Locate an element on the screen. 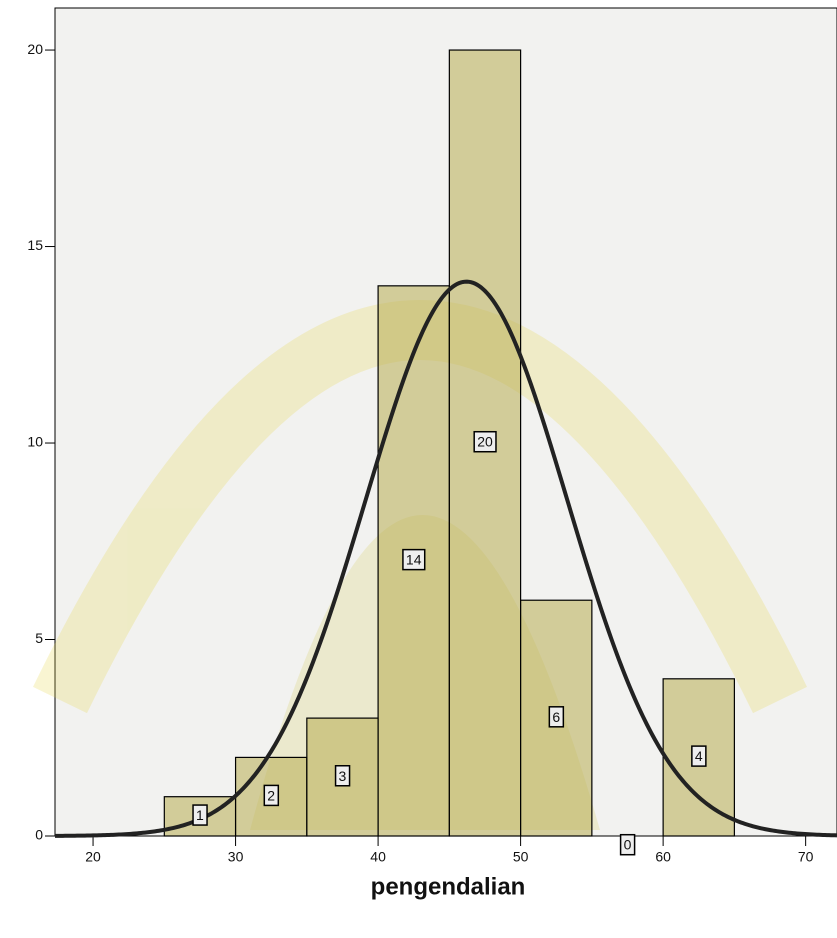 The image size is (837, 938). value-label: 0 is located at coordinates (628, 845).